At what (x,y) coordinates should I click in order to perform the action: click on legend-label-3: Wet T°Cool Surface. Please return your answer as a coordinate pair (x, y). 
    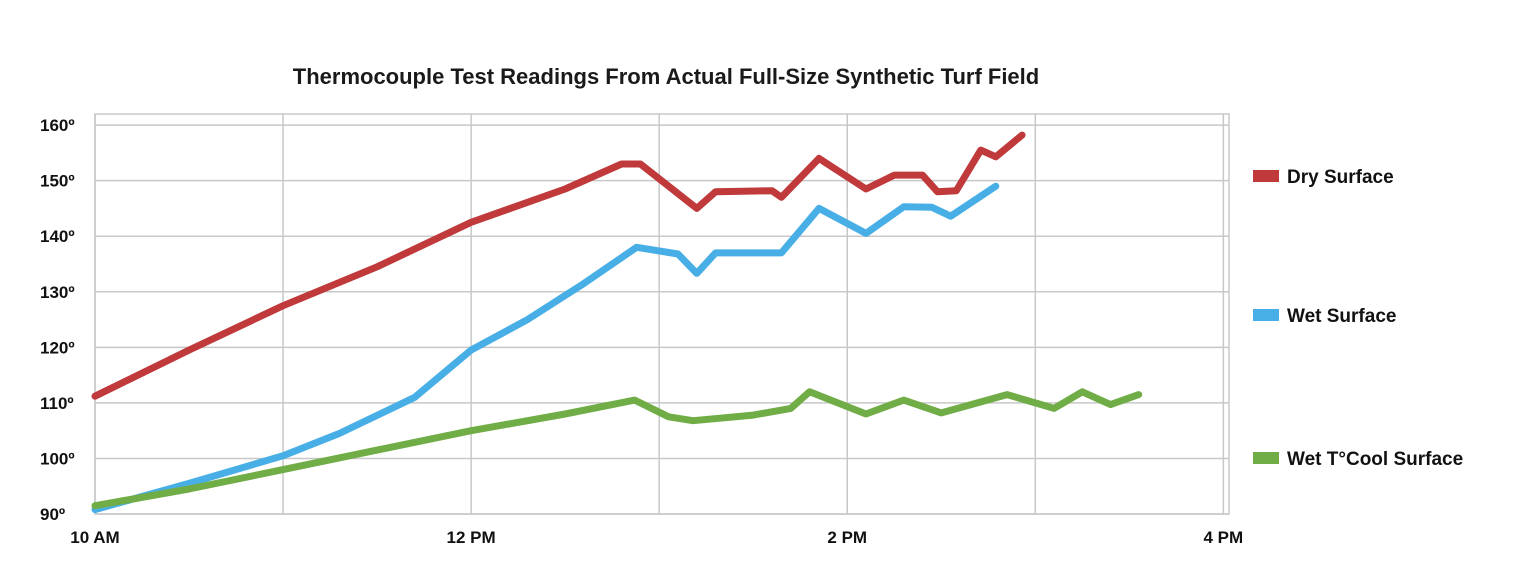
    Looking at the image, I should click on (1375, 459).